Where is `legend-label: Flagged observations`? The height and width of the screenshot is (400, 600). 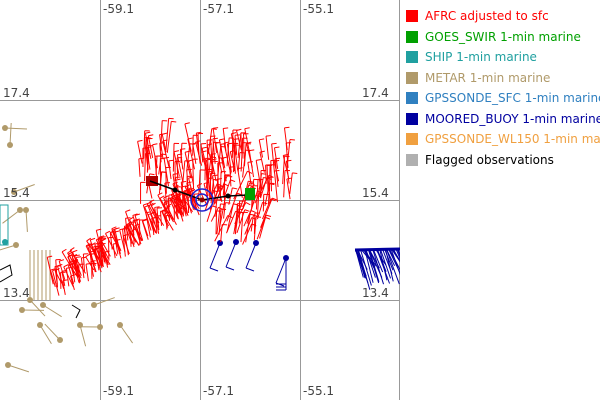 legend-label: Flagged observations is located at coordinates (489, 159).